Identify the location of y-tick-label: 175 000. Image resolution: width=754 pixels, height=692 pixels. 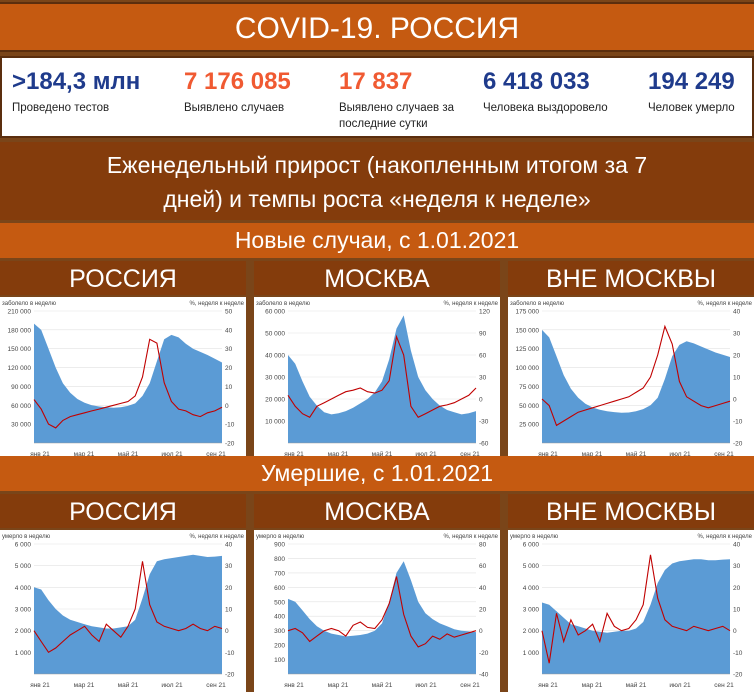
(528, 312).